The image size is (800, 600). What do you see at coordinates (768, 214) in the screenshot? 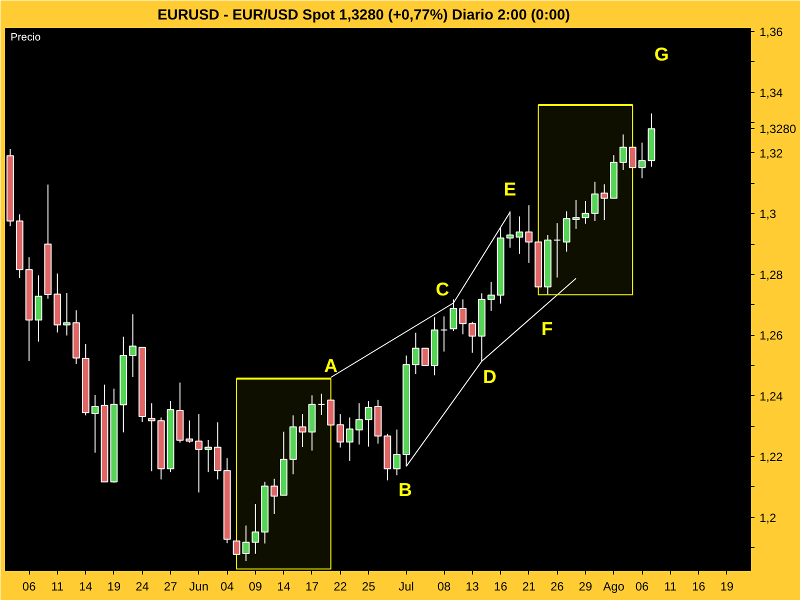
I see `y-tick-label: 1,3` at bounding box center [768, 214].